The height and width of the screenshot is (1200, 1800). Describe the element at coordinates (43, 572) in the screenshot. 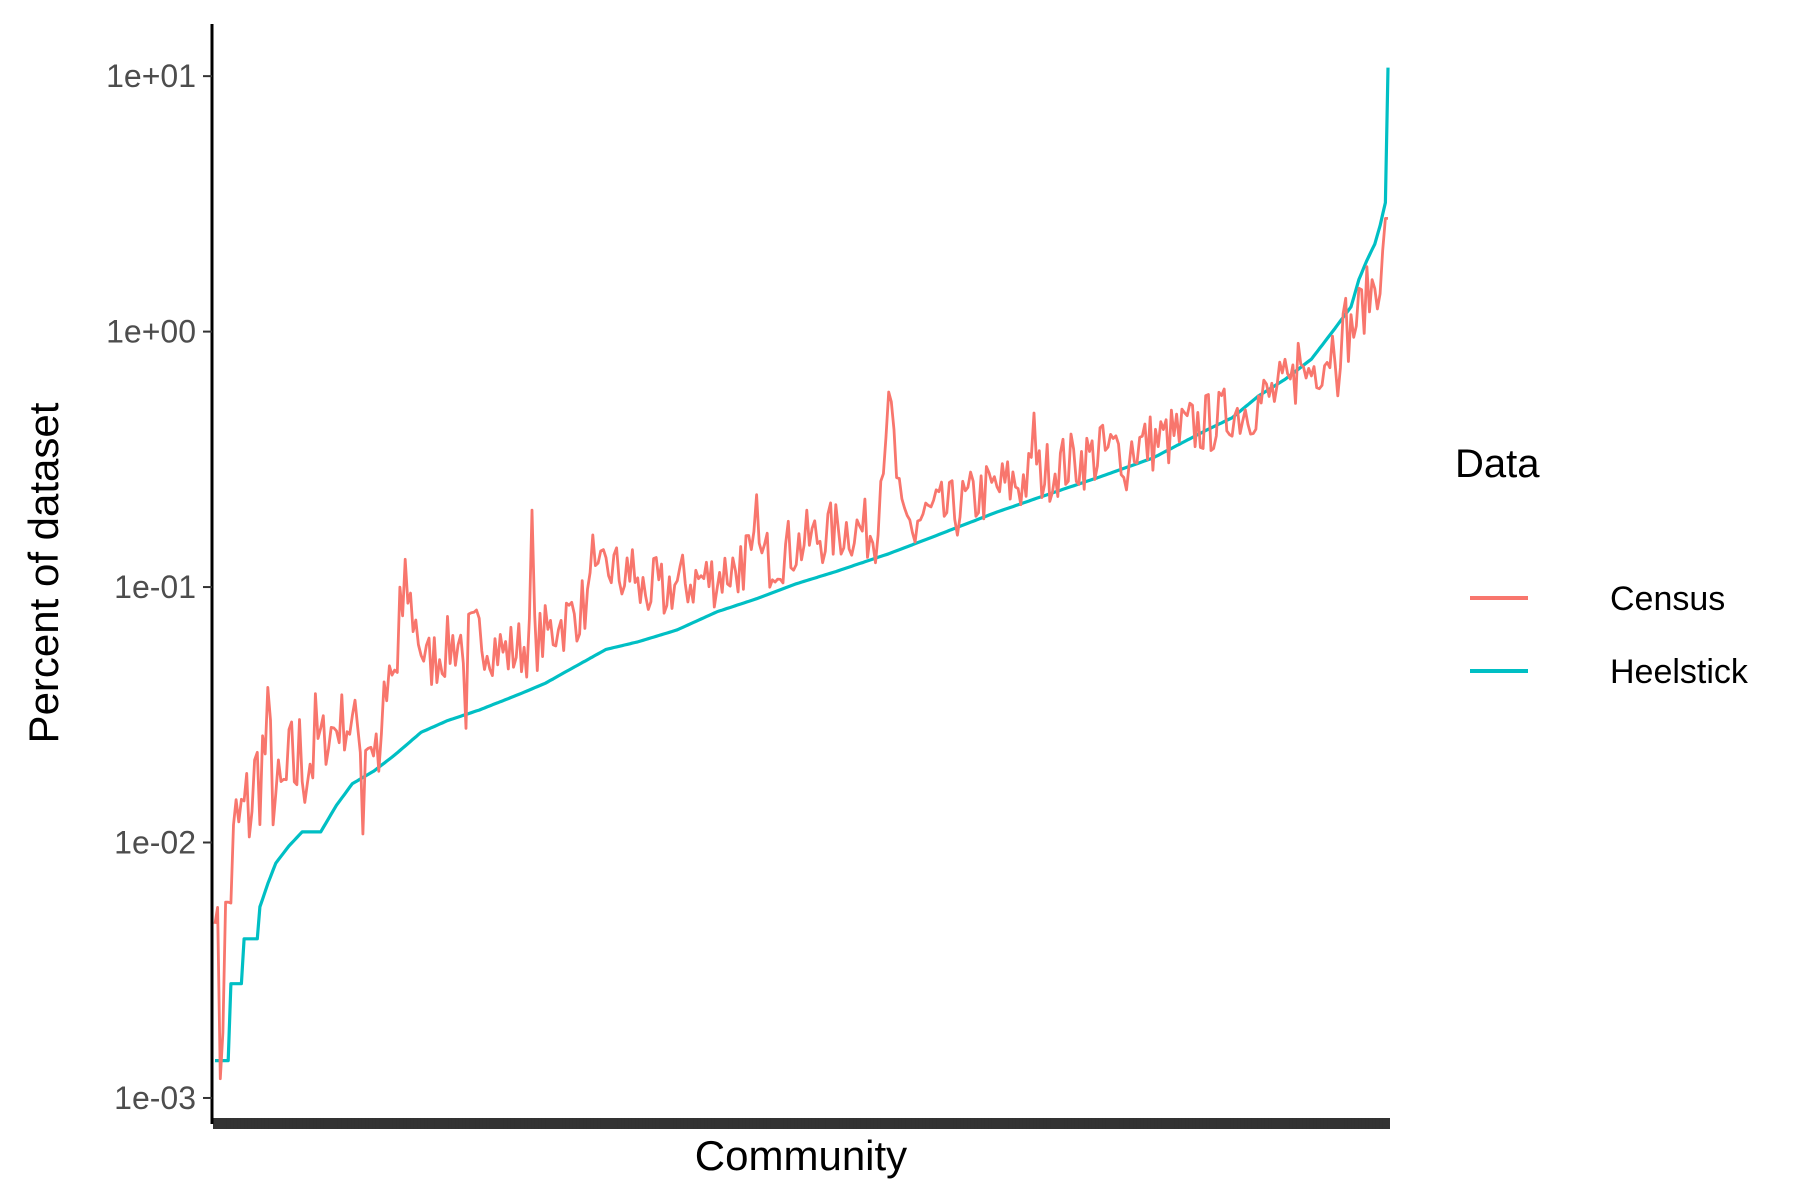

I see `y-axis-title: Percent of dataset` at that location.